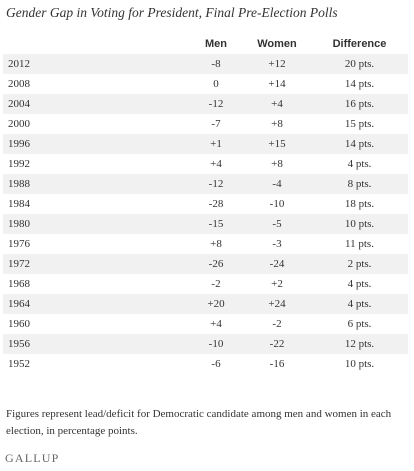 This screenshot has width=414, height=471. What do you see at coordinates (277, 204) in the screenshot?
I see `women-cell: -10` at bounding box center [277, 204].